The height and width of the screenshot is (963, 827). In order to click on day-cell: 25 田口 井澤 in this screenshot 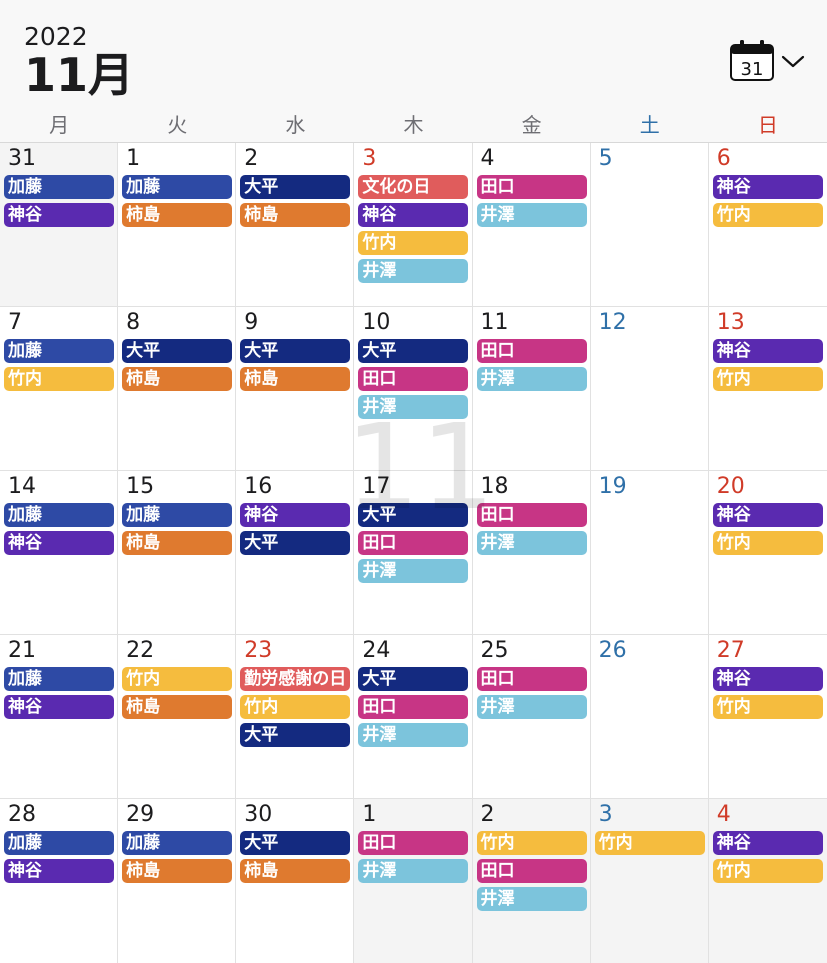, I will do `click(532, 716)`.